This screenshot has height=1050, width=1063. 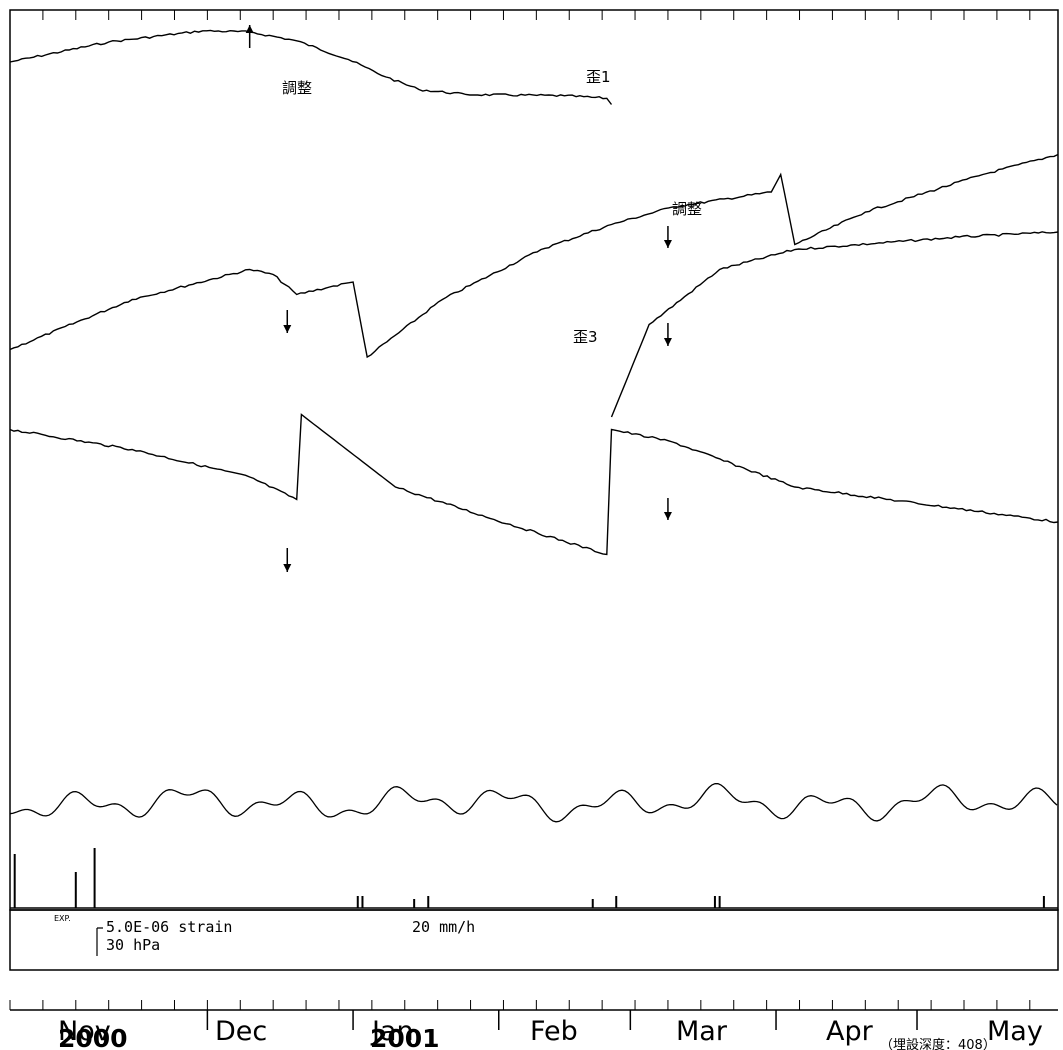 What do you see at coordinates (533, 803) in the screenshot?
I see `pressure-trace` at bounding box center [533, 803].